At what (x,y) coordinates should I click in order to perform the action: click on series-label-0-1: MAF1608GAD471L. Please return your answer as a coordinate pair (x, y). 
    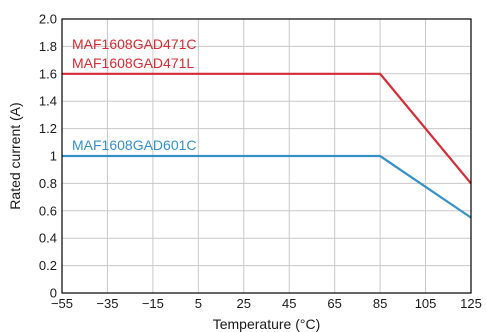
    Looking at the image, I should click on (133, 63).